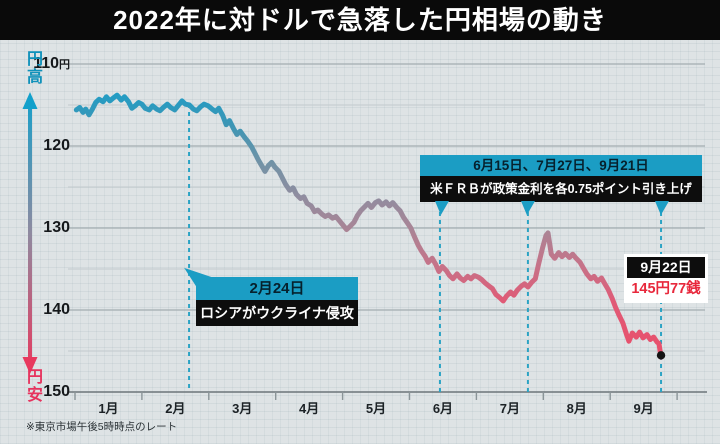 The height and width of the screenshot is (444, 720). What do you see at coordinates (661, 355) in the screenshot?
I see `sep22-endpoint-dot` at bounding box center [661, 355].